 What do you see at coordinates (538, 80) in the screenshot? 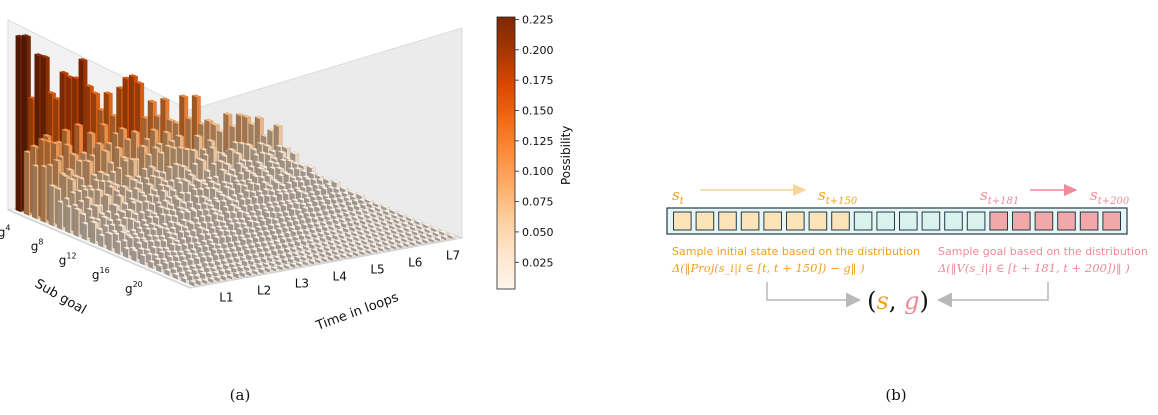
I see `colorbar-tick-label: 0.175` at bounding box center [538, 80].